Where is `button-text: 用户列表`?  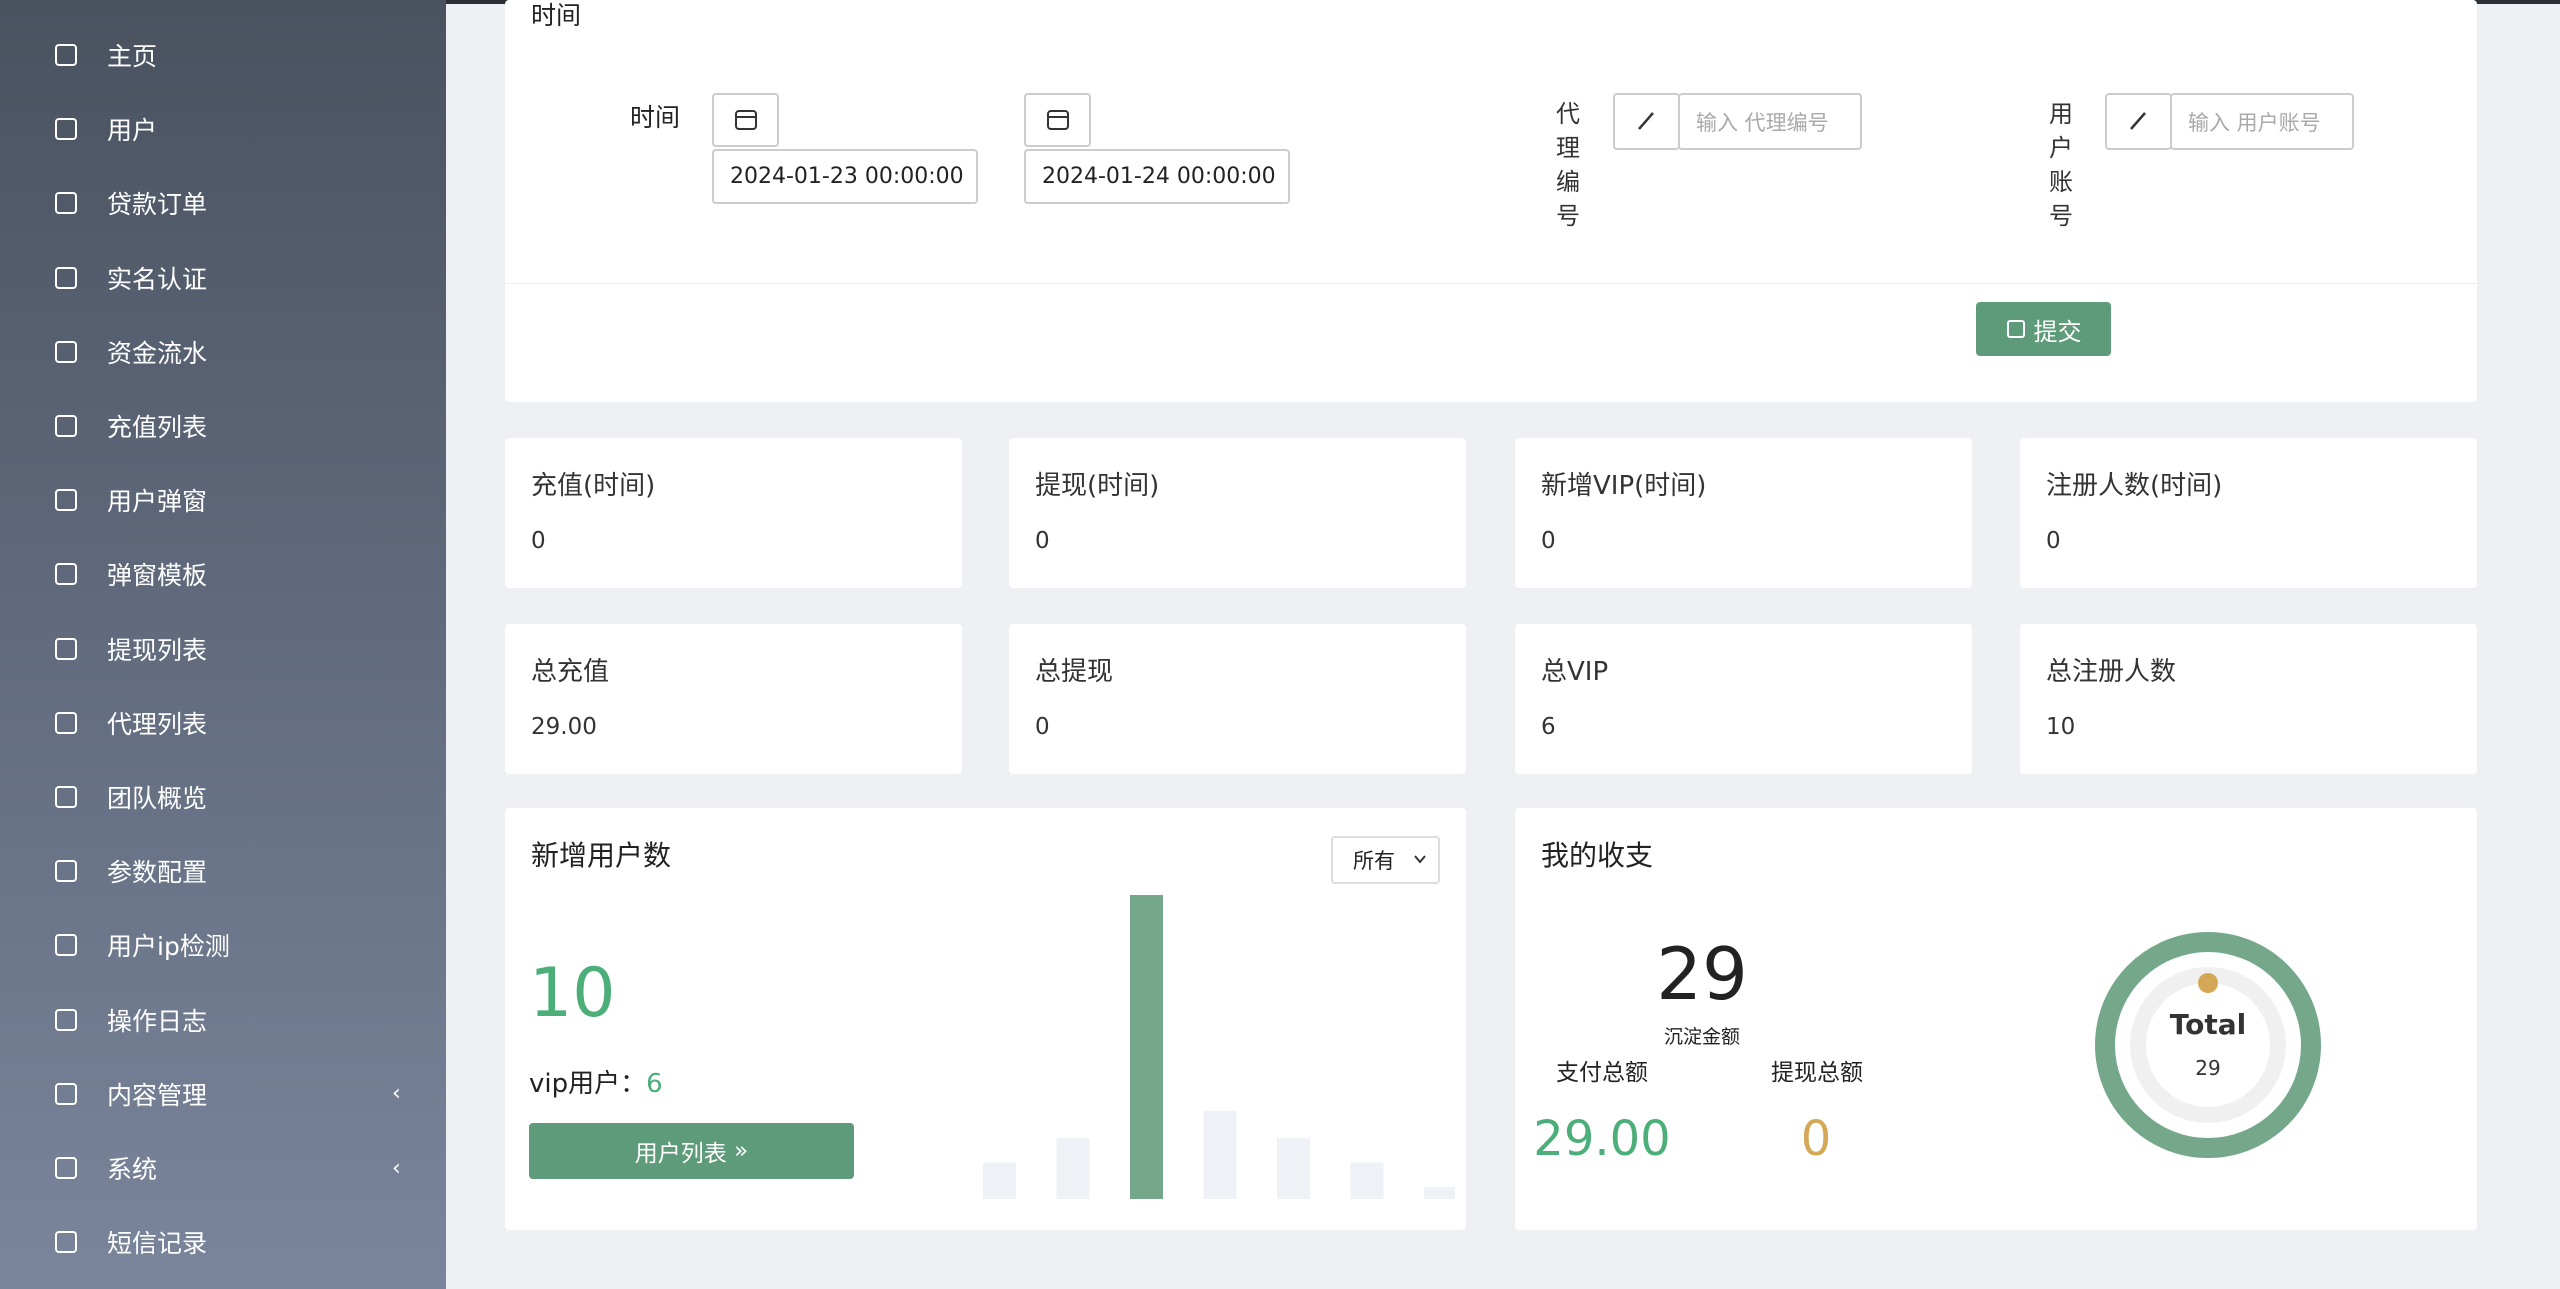 button-text: 用户列表 is located at coordinates (680, 1154).